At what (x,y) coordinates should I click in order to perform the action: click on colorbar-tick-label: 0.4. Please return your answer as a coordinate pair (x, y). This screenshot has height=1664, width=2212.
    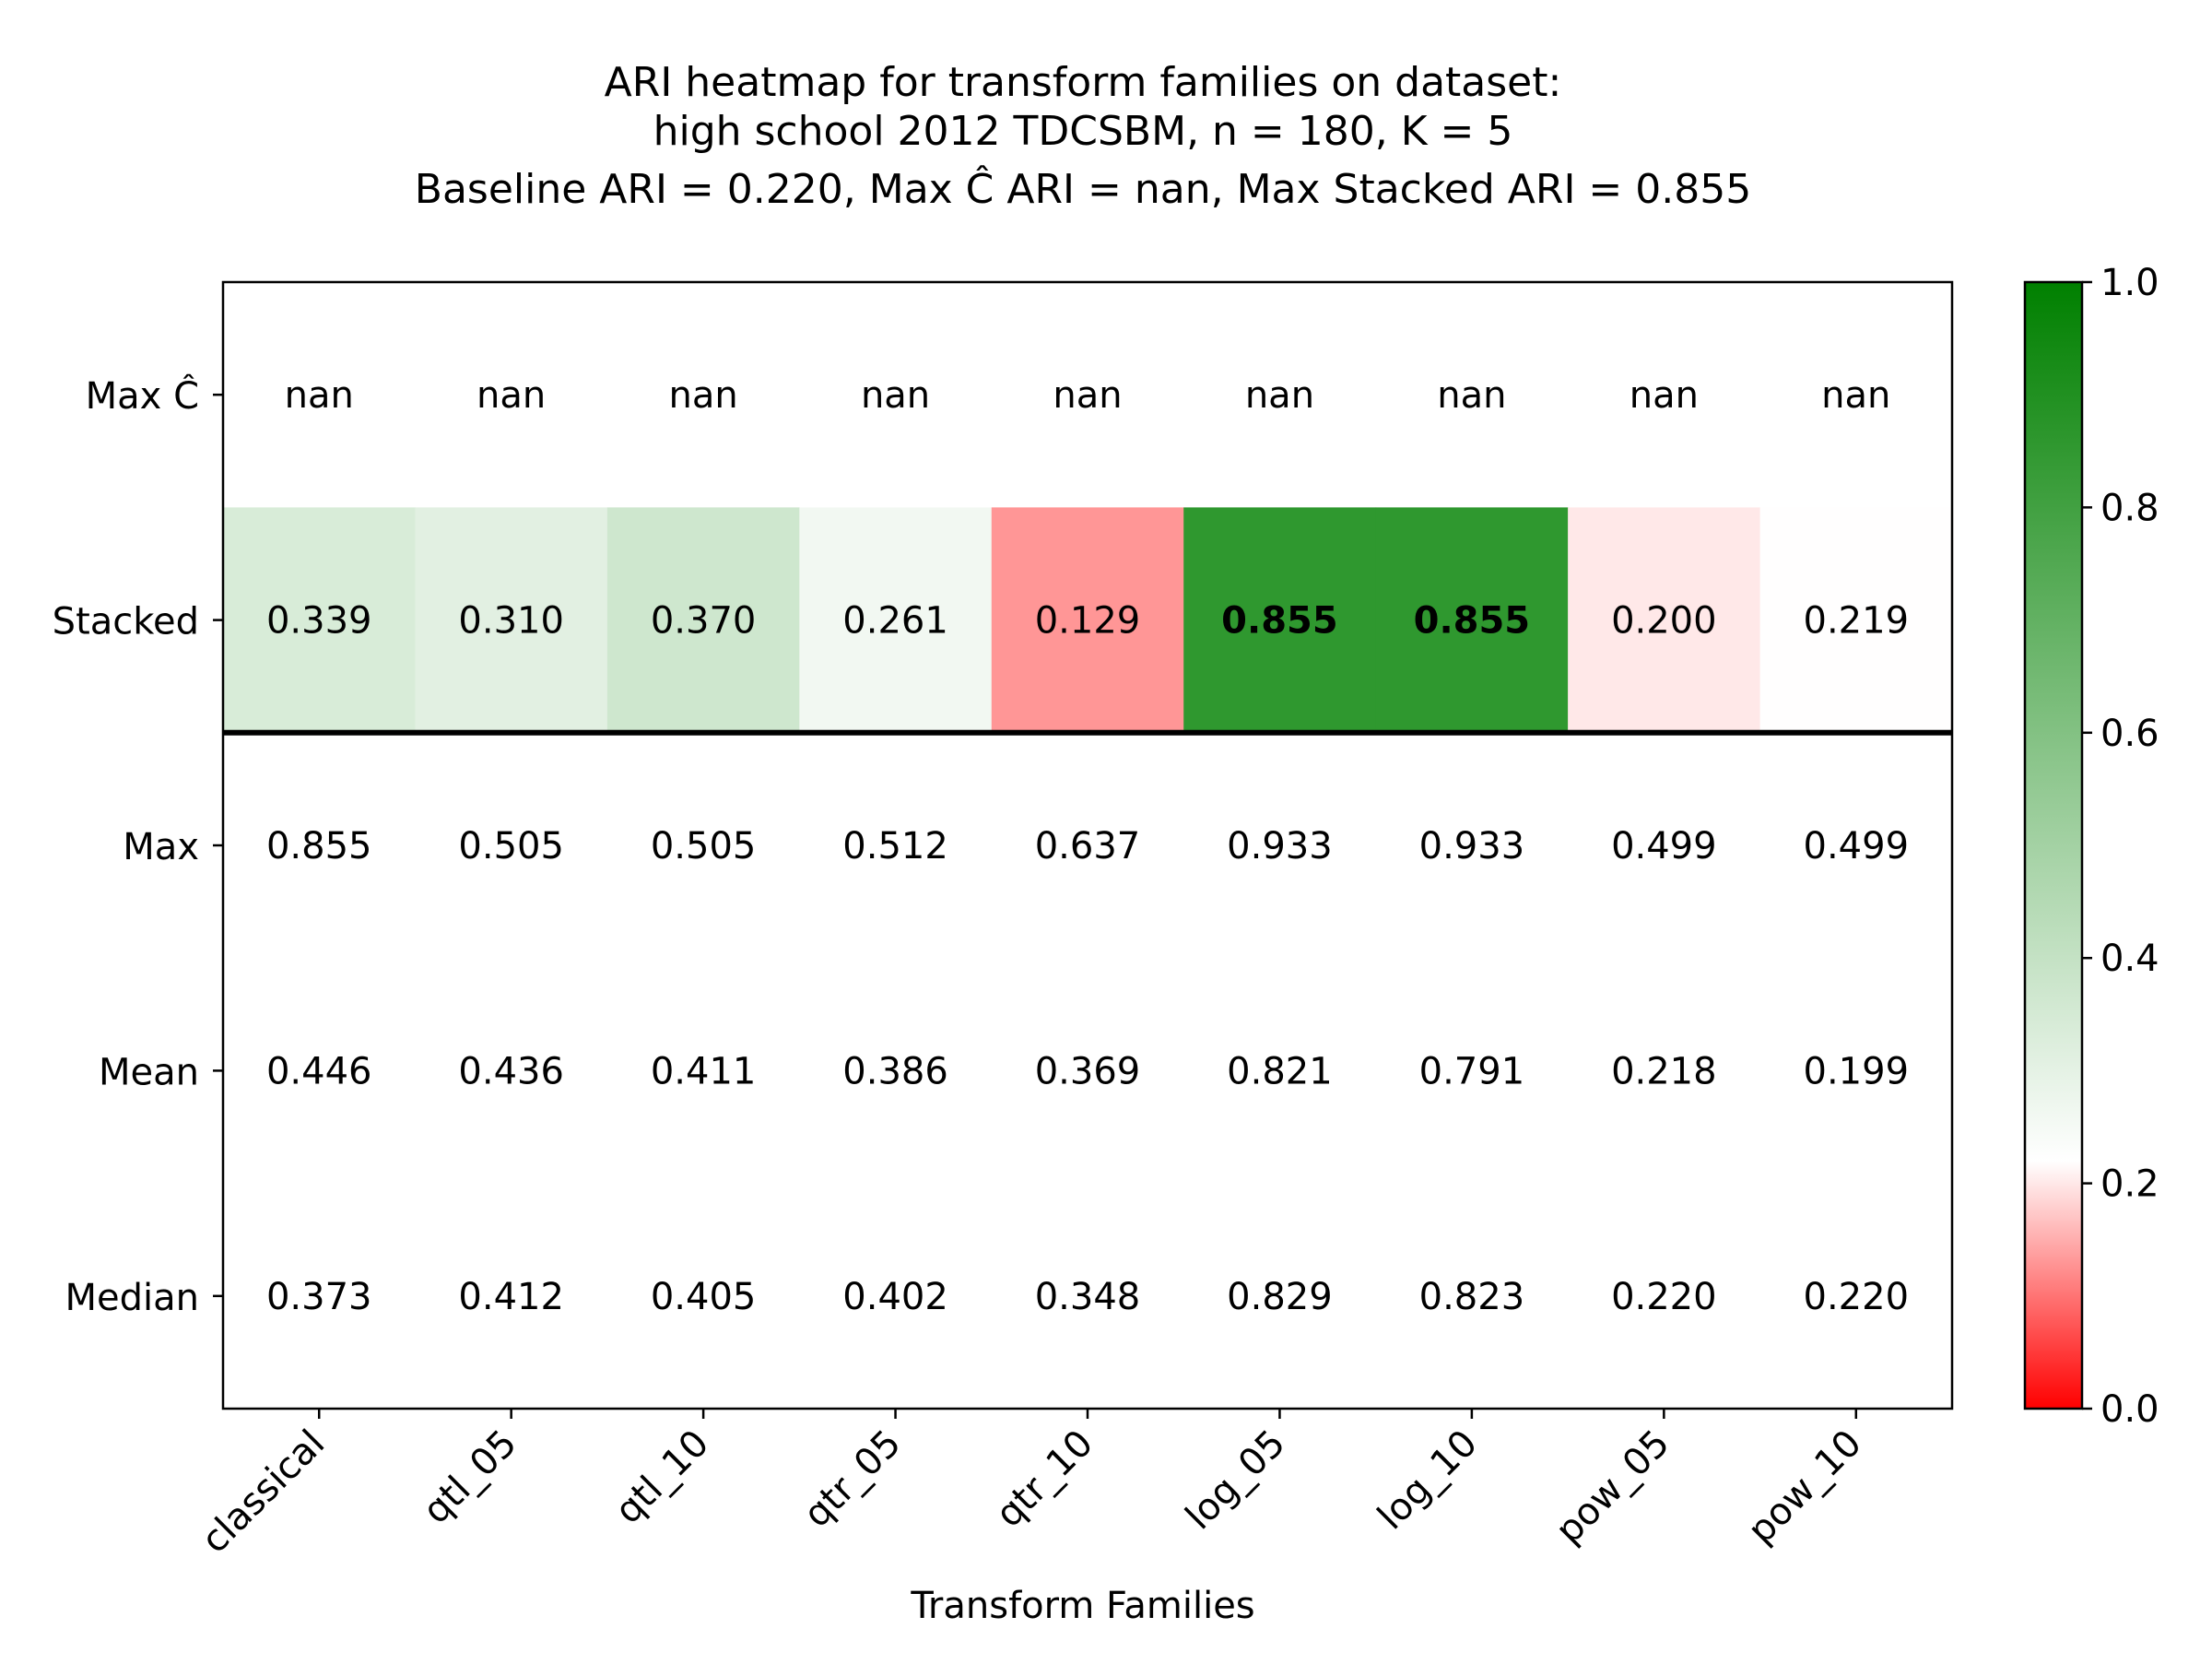
    Looking at the image, I should click on (2129, 959).